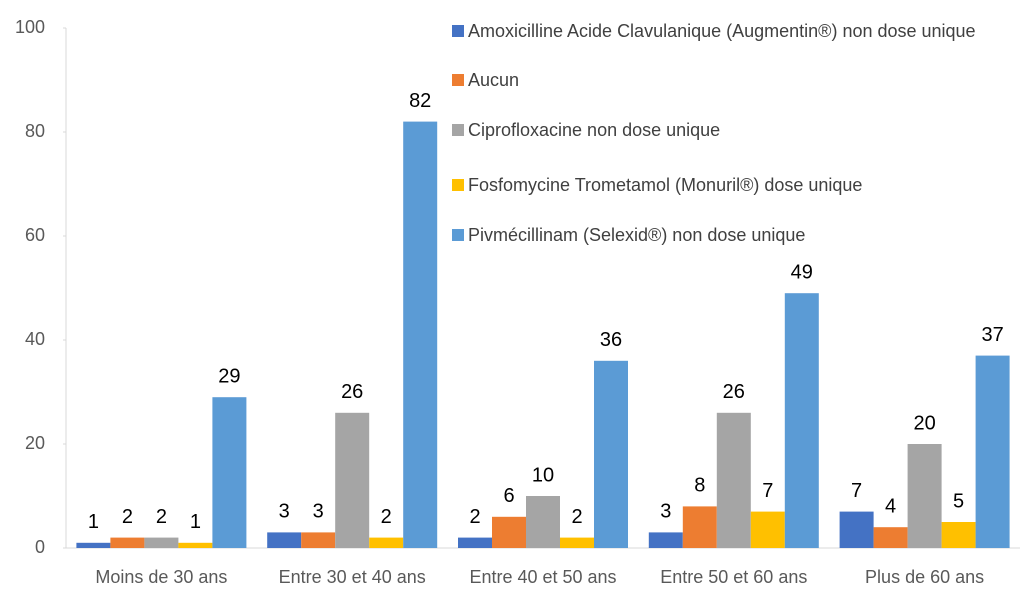 This screenshot has width=1025, height=590. Describe the element at coordinates (161, 577) in the screenshot. I see `x-tick-label: Moins de 30 ans` at that location.